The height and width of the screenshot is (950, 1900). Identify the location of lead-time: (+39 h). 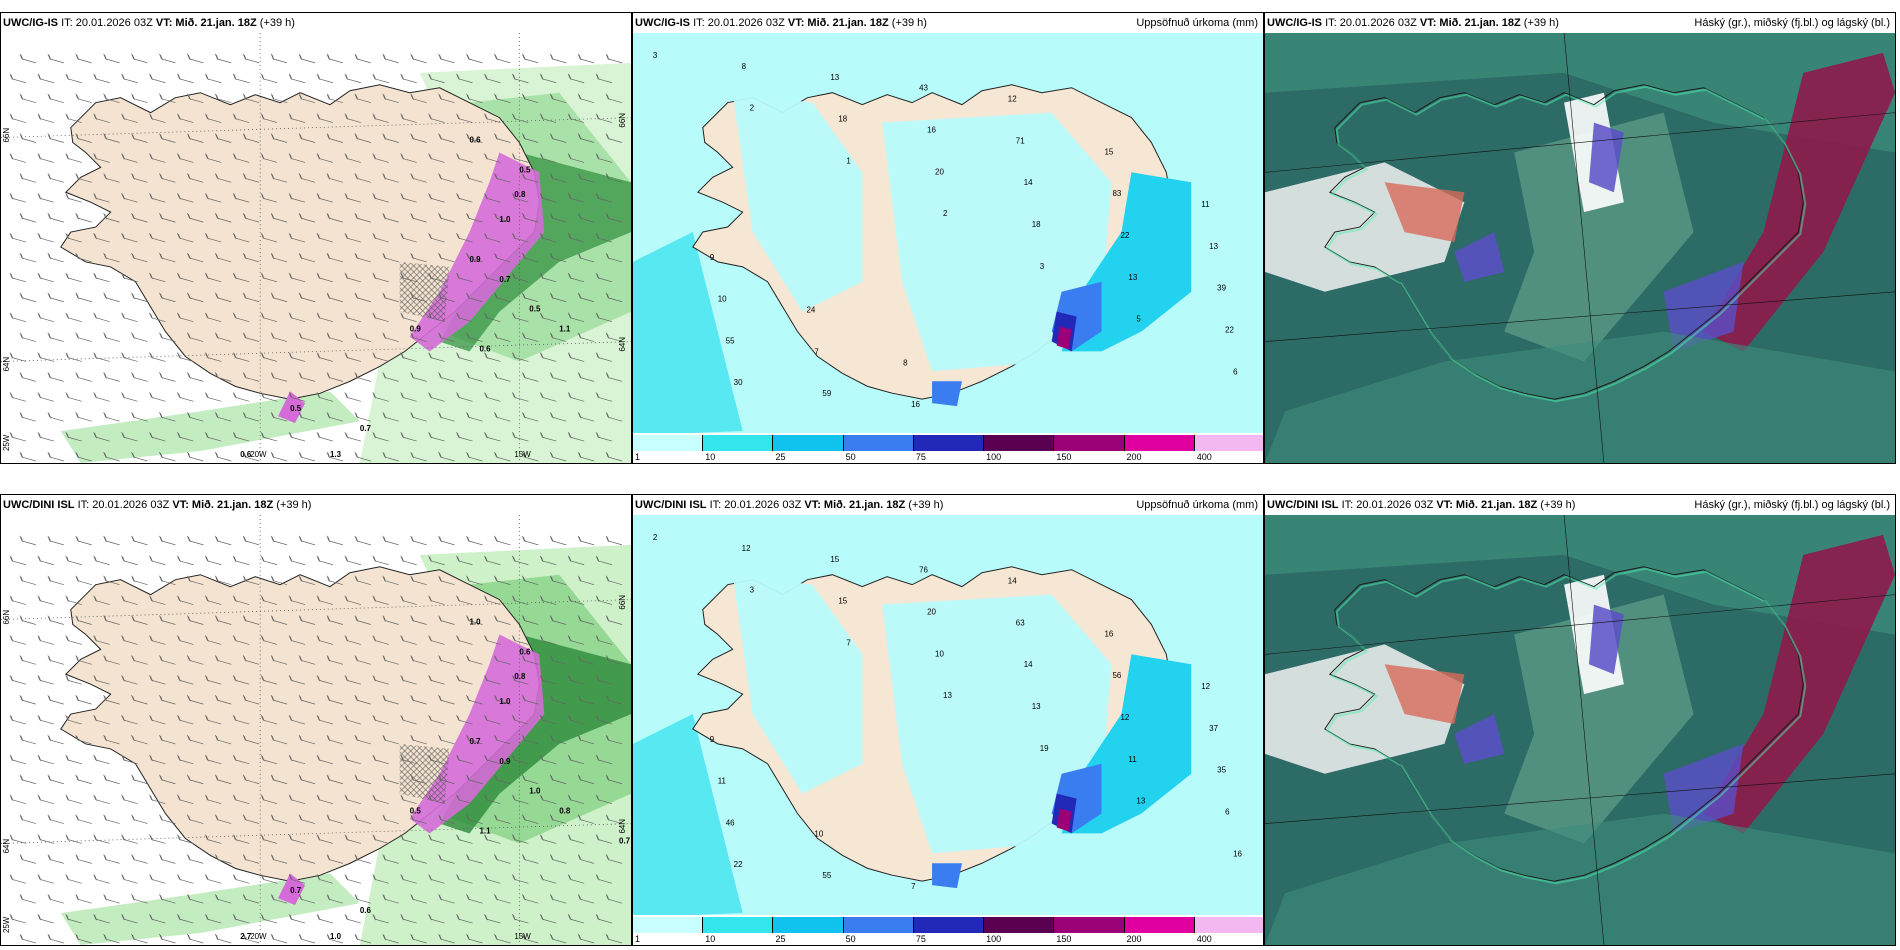
(277, 23).